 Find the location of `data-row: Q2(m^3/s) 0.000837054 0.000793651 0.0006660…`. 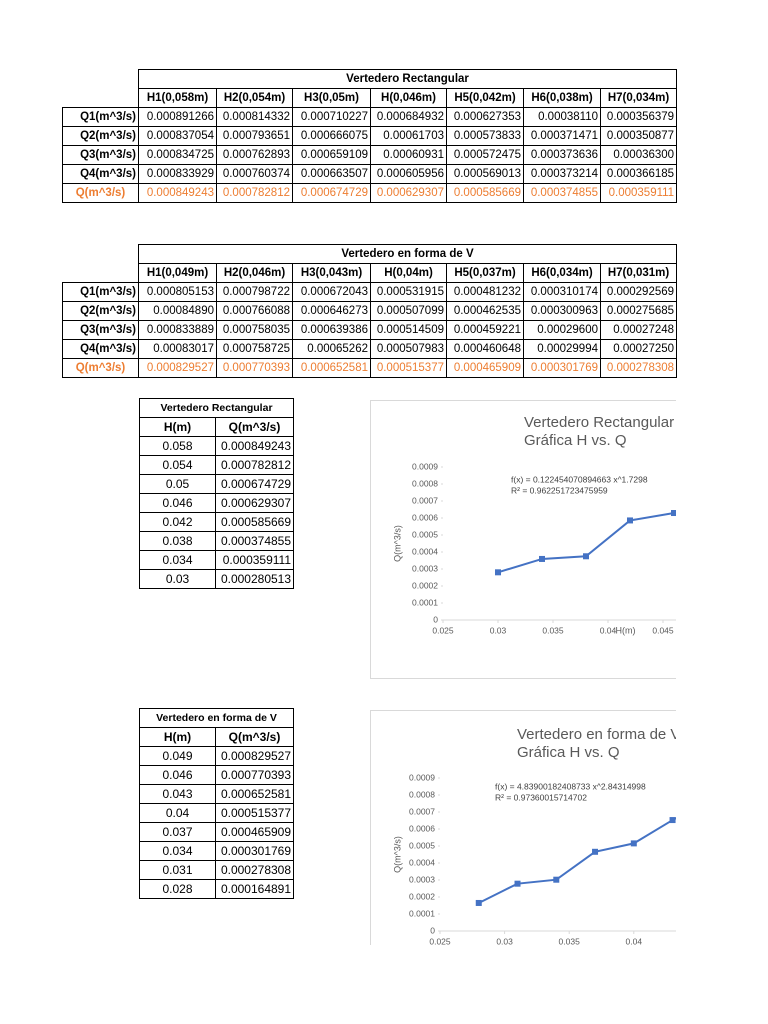

data-row: Q2(m^3/s) 0.000837054 0.000793651 0.0006660… is located at coordinates (370, 136).